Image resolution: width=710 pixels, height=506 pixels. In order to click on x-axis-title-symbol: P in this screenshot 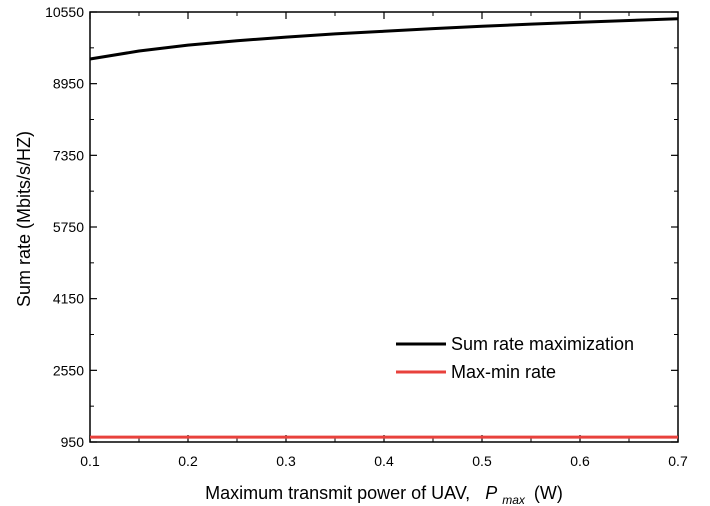, I will do `click(491, 493)`.